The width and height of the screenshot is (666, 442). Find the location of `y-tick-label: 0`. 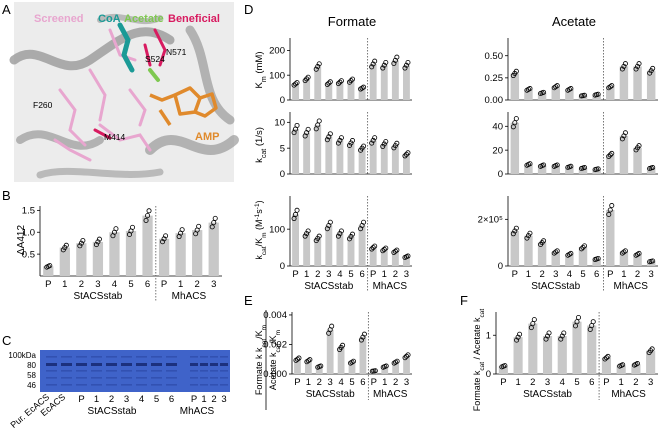

y-tick-label: 0 is located at coordinates (282, 174).